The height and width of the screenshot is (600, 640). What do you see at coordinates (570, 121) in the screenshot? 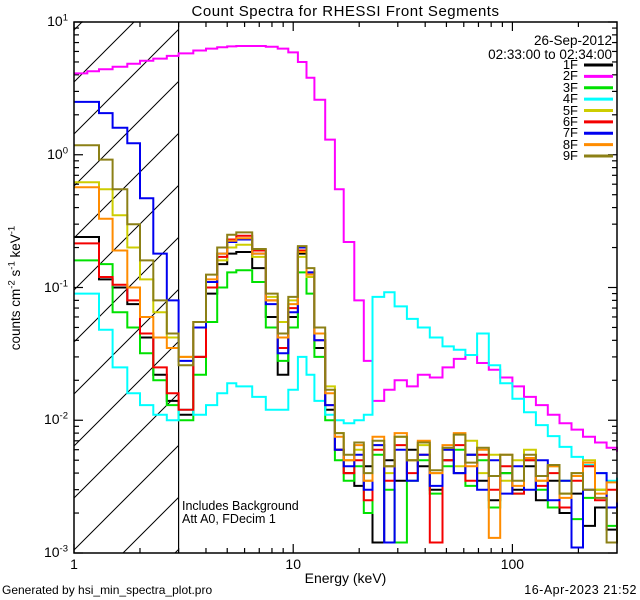
I see `legend-label-6F: 6F` at bounding box center [570, 121].